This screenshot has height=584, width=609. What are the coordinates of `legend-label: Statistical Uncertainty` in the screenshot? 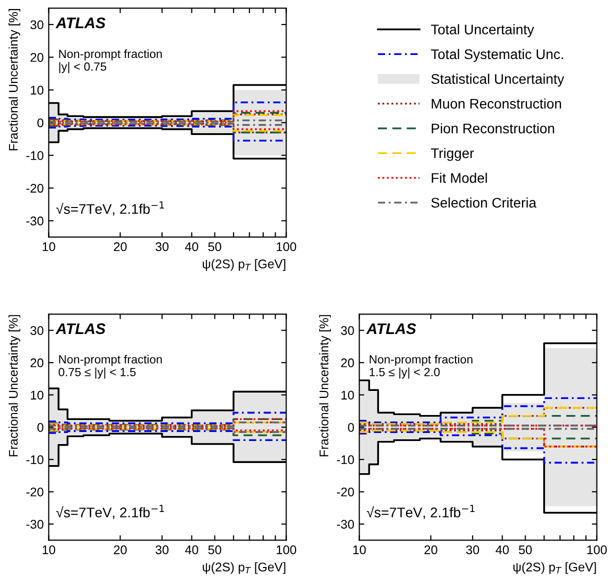 It's located at (497, 80).